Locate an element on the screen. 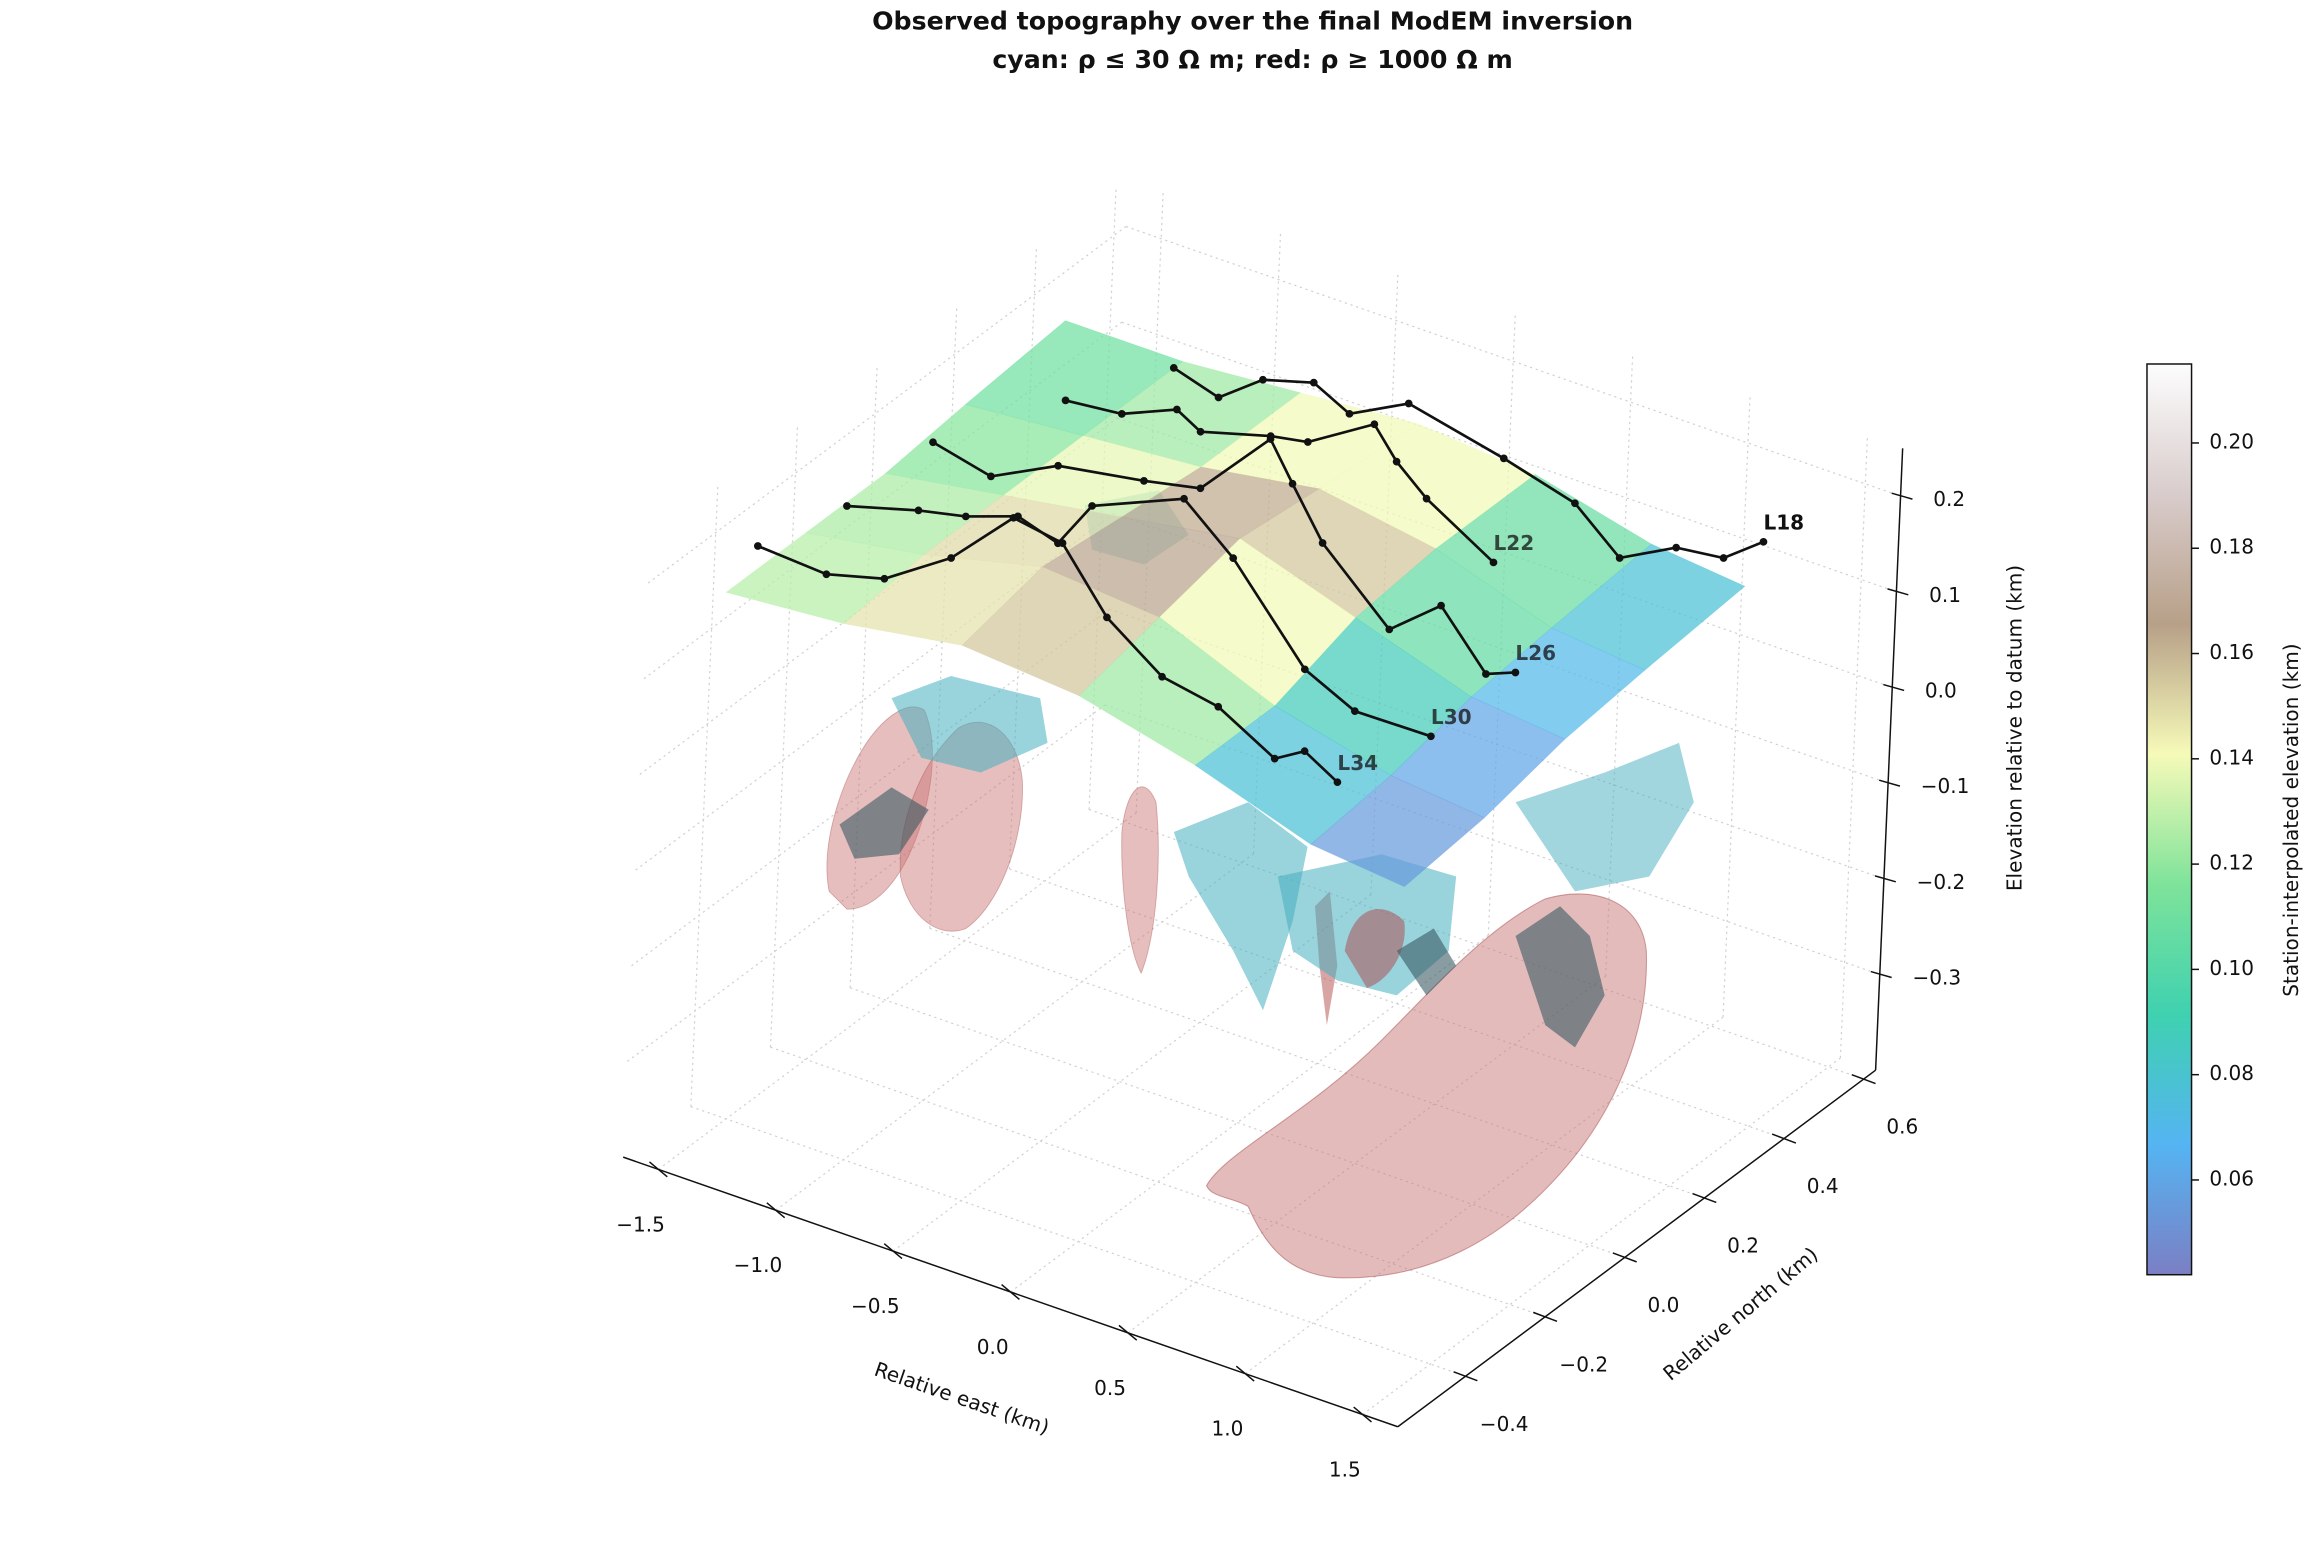  x-tick-label: 0.0 is located at coordinates (993, 1347).